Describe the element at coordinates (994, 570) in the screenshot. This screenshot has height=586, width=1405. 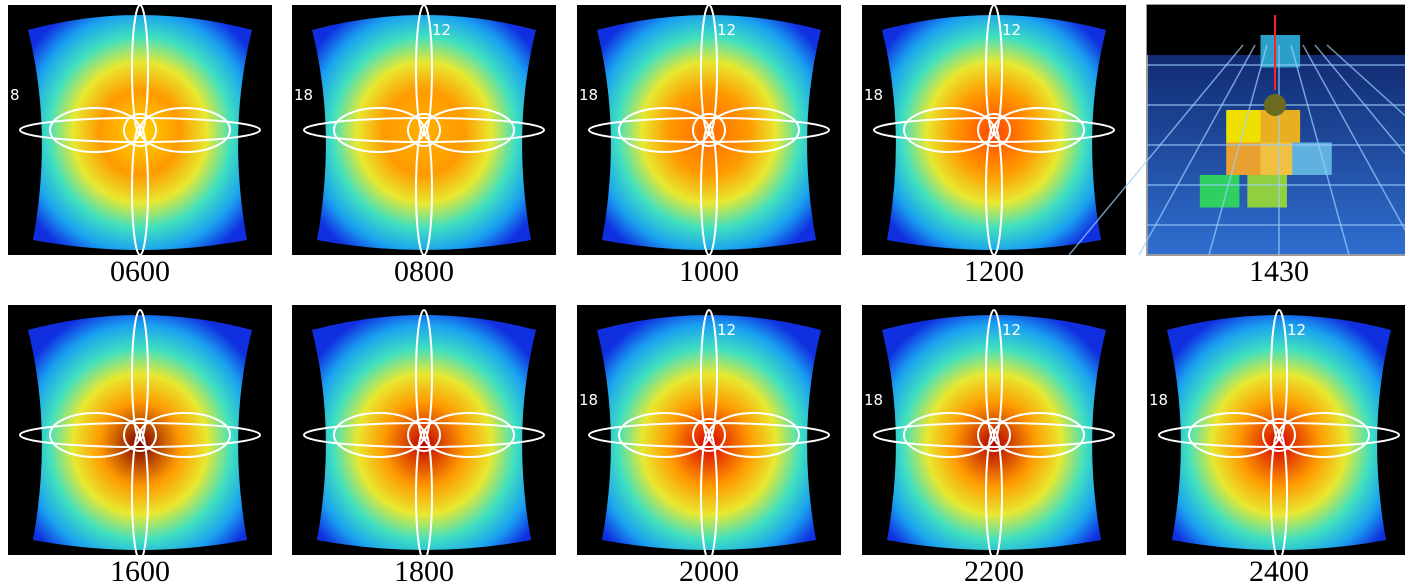
I see `caption: 2200` at that location.